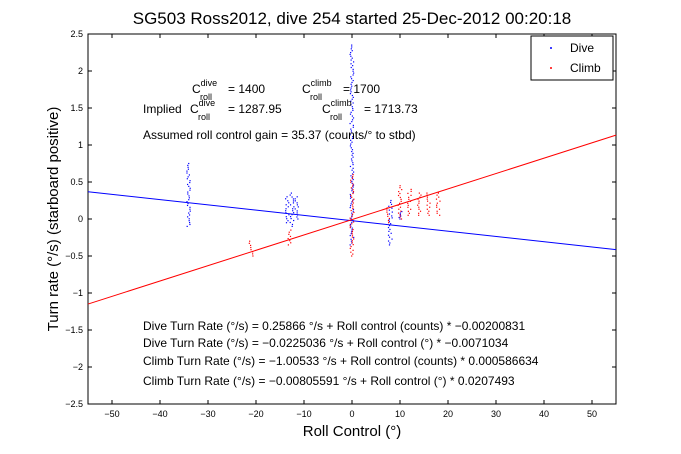  What do you see at coordinates (80, 219) in the screenshot?
I see `y-tick-label: 0` at bounding box center [80, 219].